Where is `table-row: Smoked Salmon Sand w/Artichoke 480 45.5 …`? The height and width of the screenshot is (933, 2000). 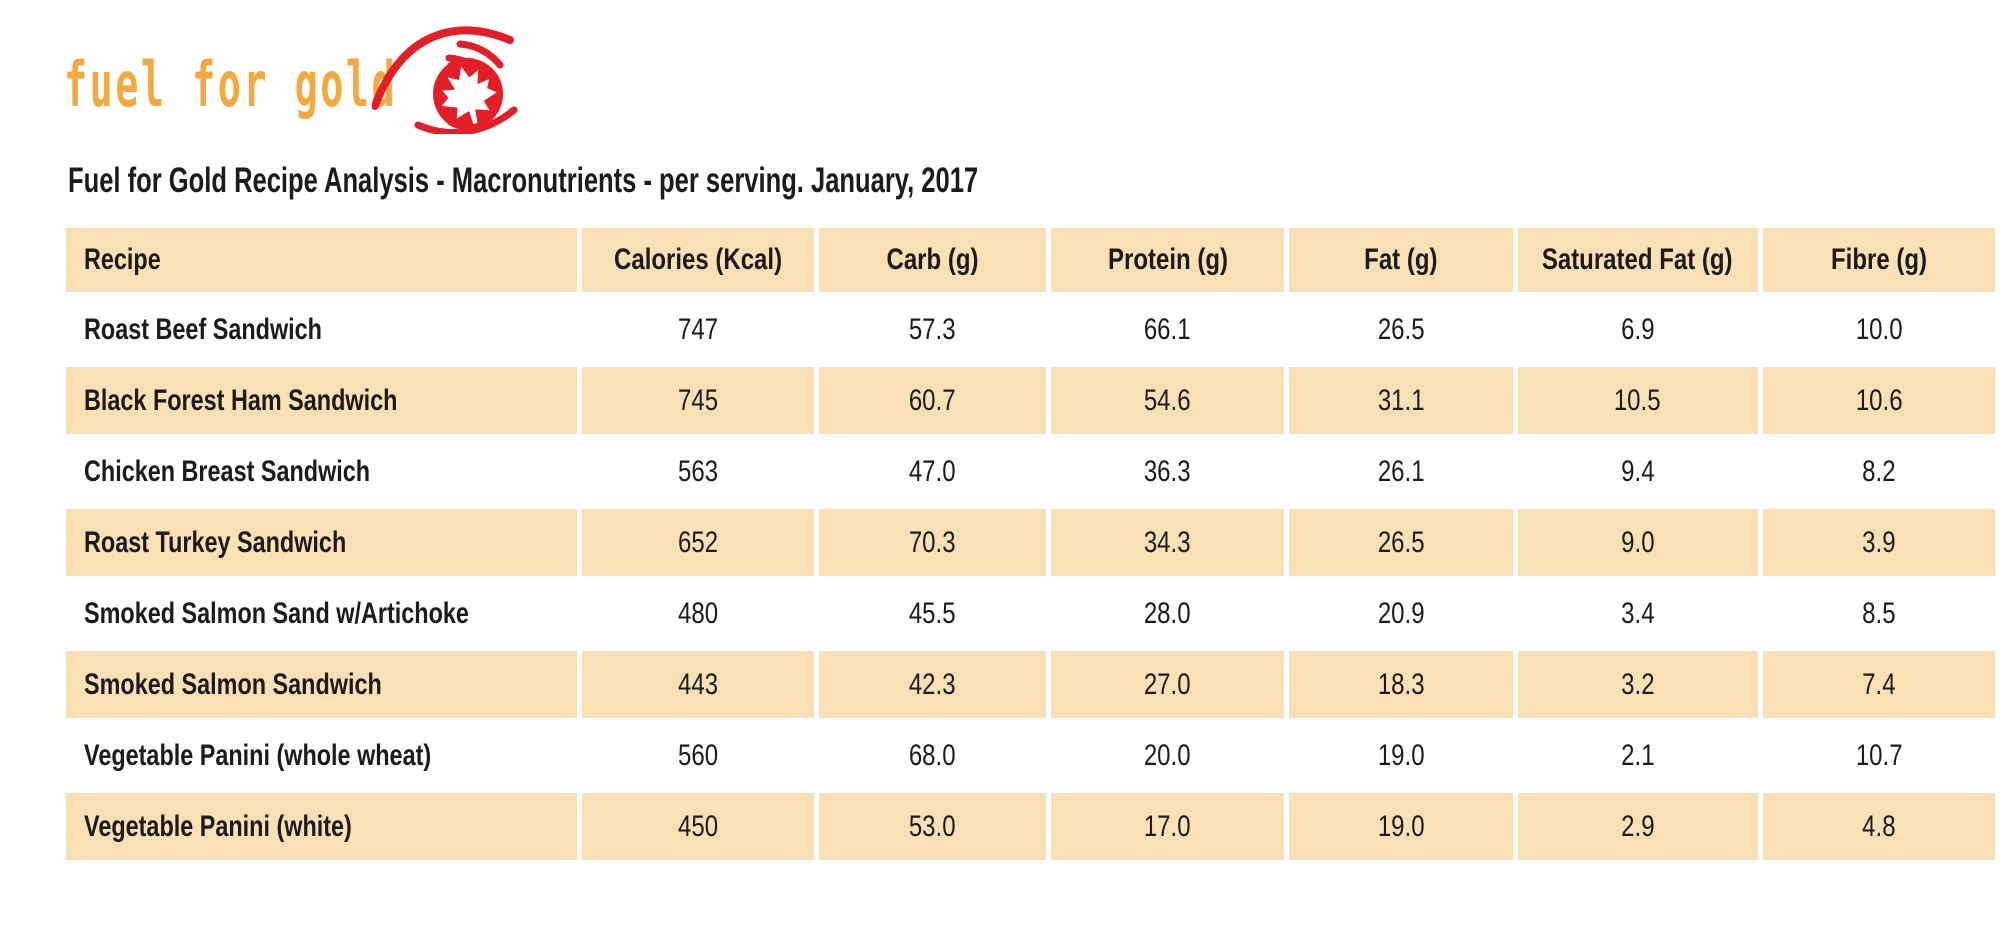
table-row: Smoked Salmon Sand w/Artichoke 480 45.5 … is located at coordinates (1030, 613).